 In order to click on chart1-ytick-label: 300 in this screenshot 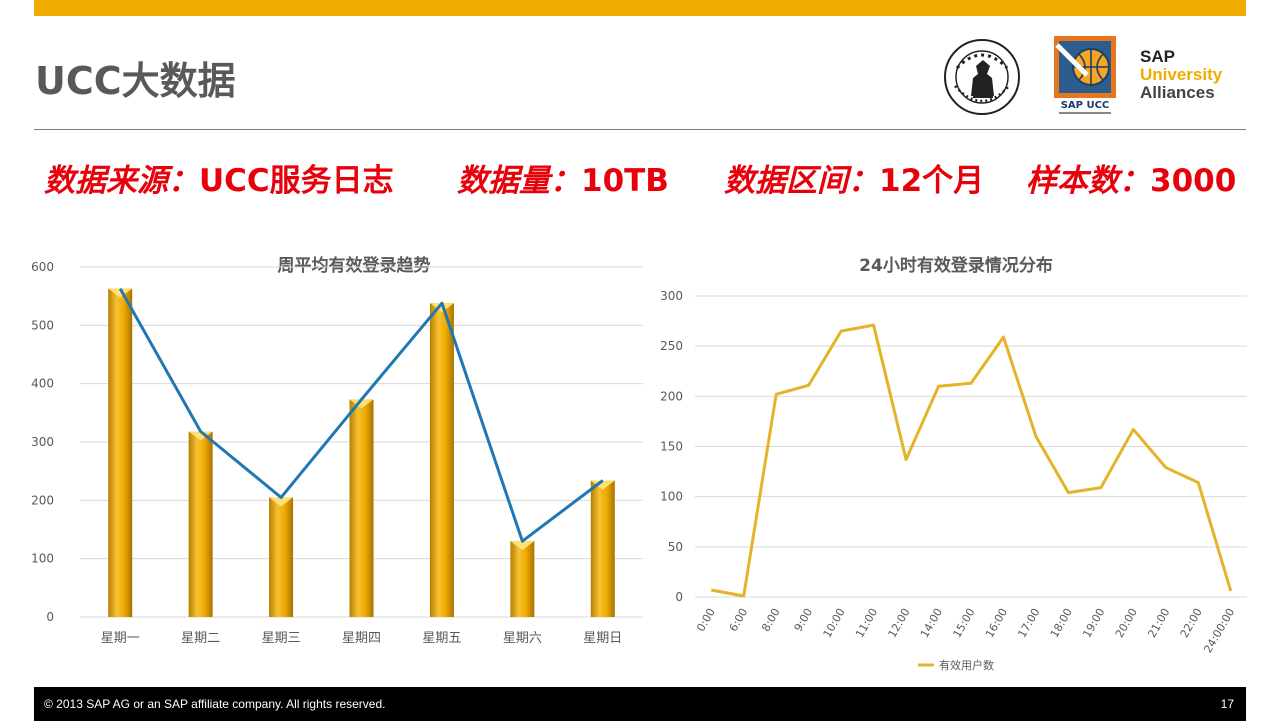, I will do `click(42, 442)`.